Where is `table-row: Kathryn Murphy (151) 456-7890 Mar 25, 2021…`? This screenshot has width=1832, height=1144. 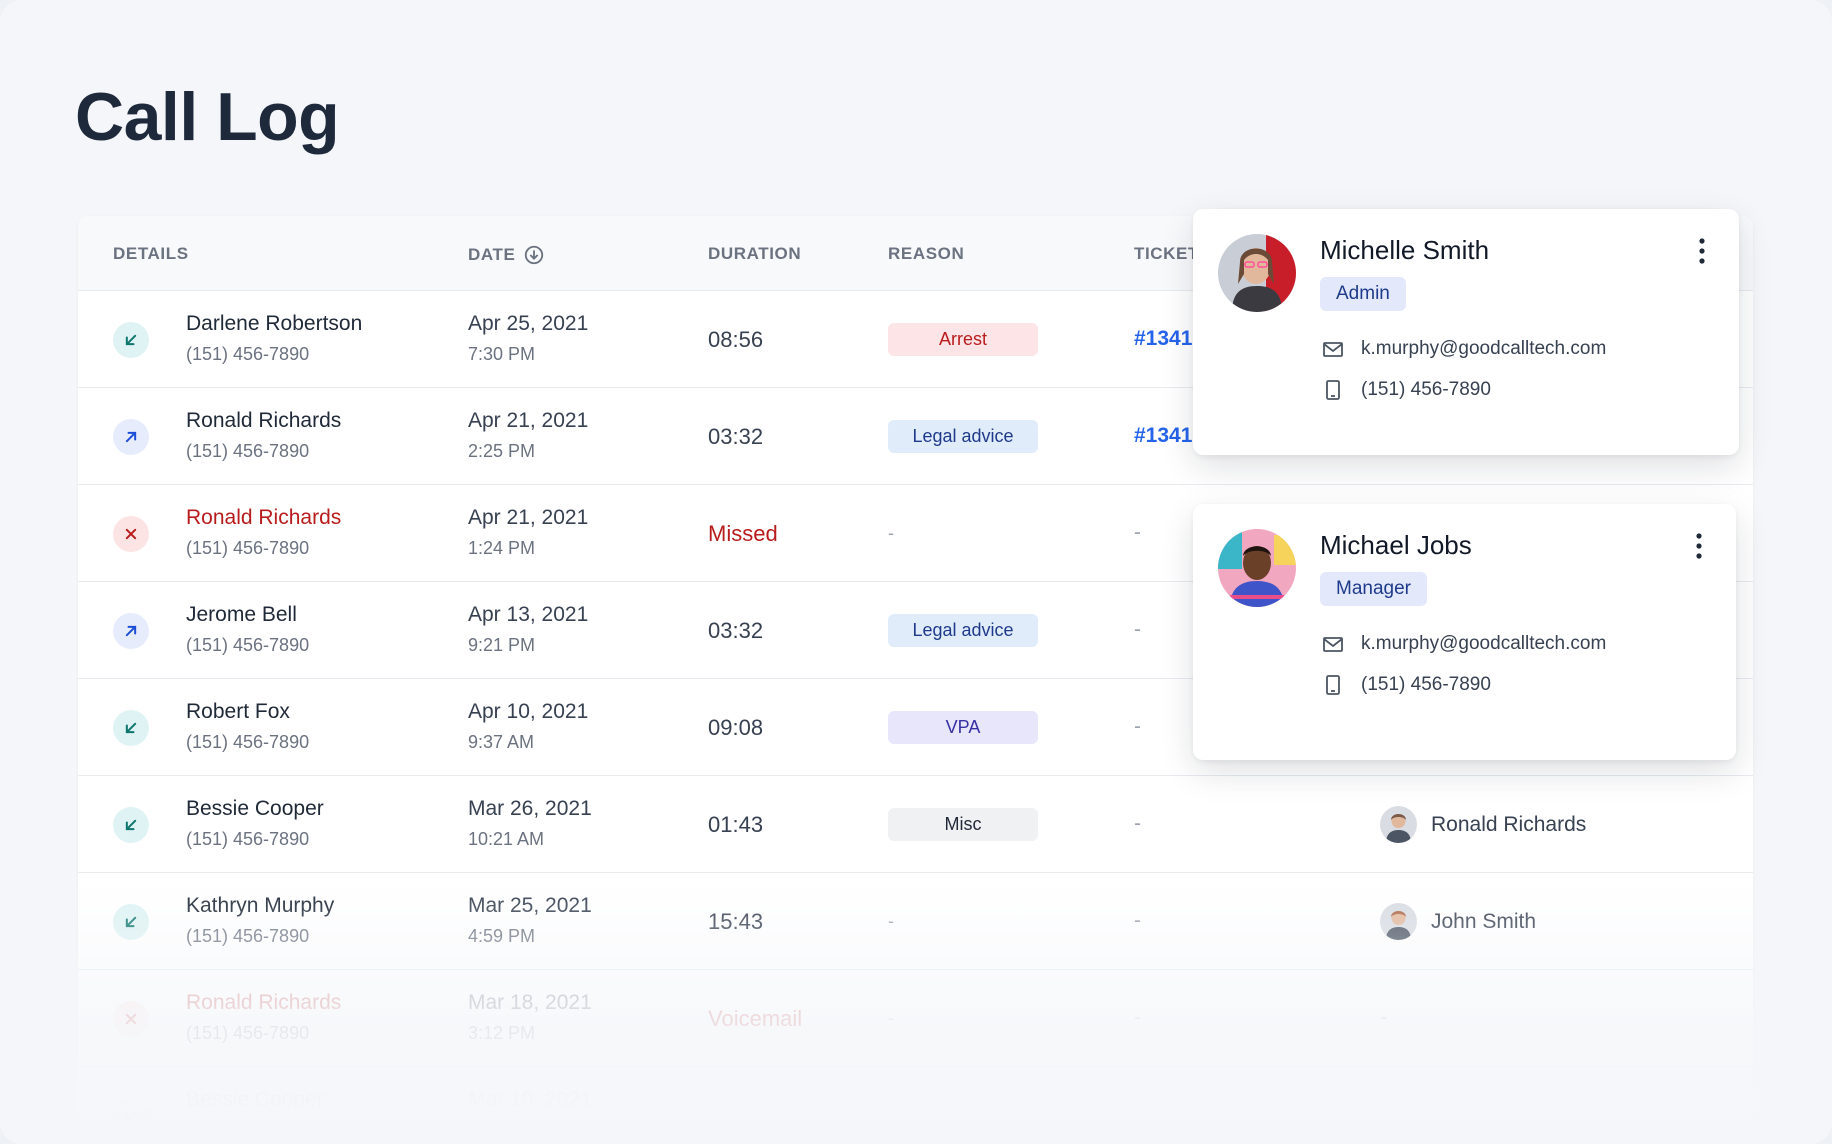 table-row: Kathryn Murphy (151) 456-7890 Mar 25, 2021… is located at coordinates (915, 921).